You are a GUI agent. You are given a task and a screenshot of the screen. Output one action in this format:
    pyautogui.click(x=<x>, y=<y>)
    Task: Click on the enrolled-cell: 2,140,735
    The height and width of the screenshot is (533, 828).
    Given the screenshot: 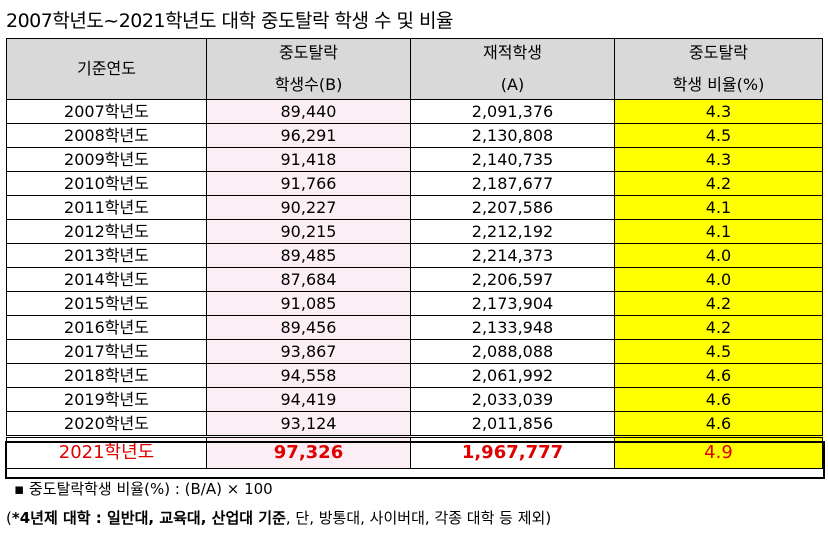 What is the action you would take?
    pyautogui.click(x=512, y=159)
    